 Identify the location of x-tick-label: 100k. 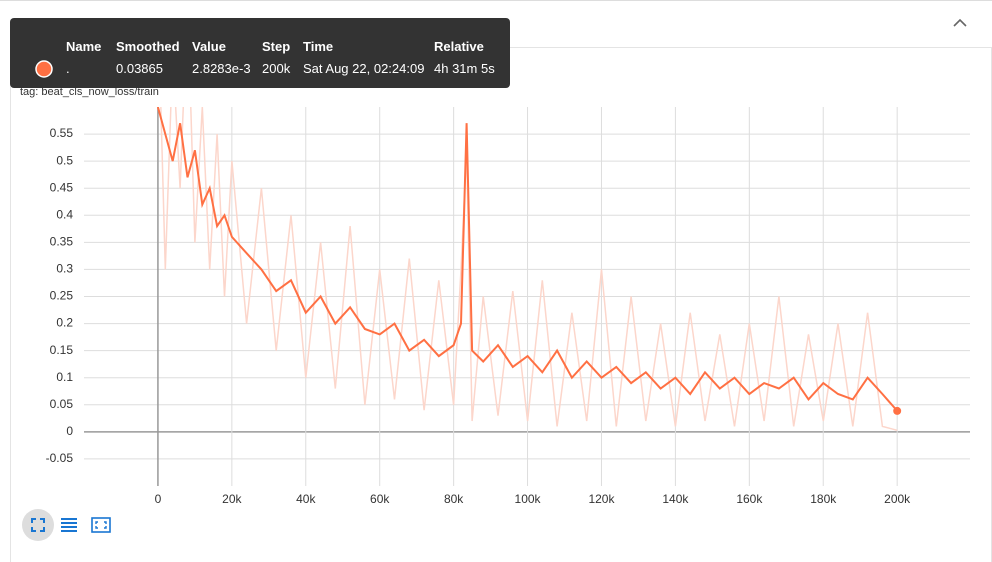
(528, 499).